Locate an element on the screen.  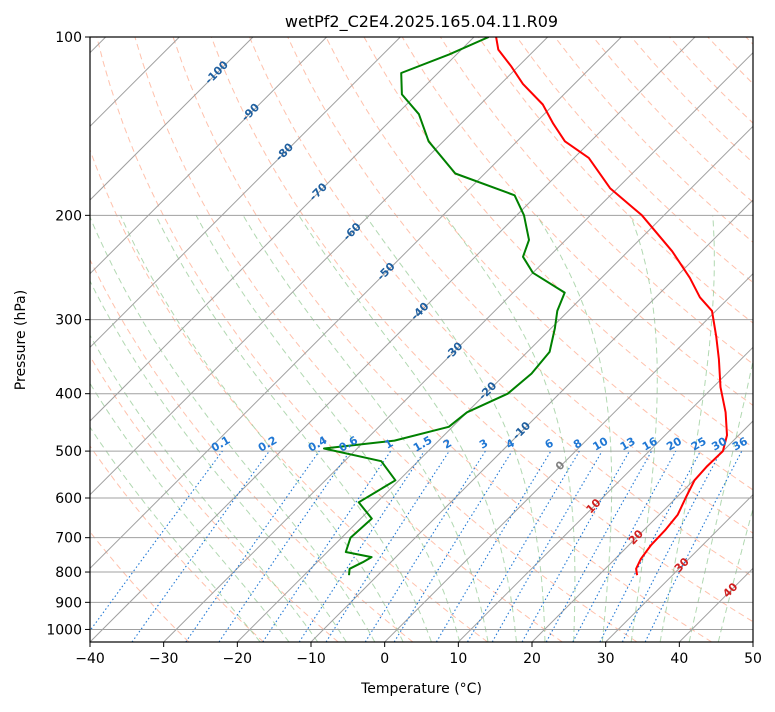
x-tick-label: 30 is located at coordinates (606, 659).